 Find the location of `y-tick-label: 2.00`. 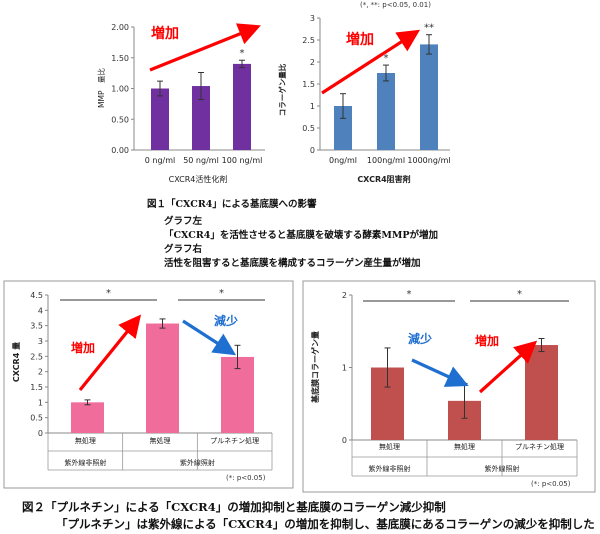

y-tick-label: 2.00 is located at coordinates (120, 27).